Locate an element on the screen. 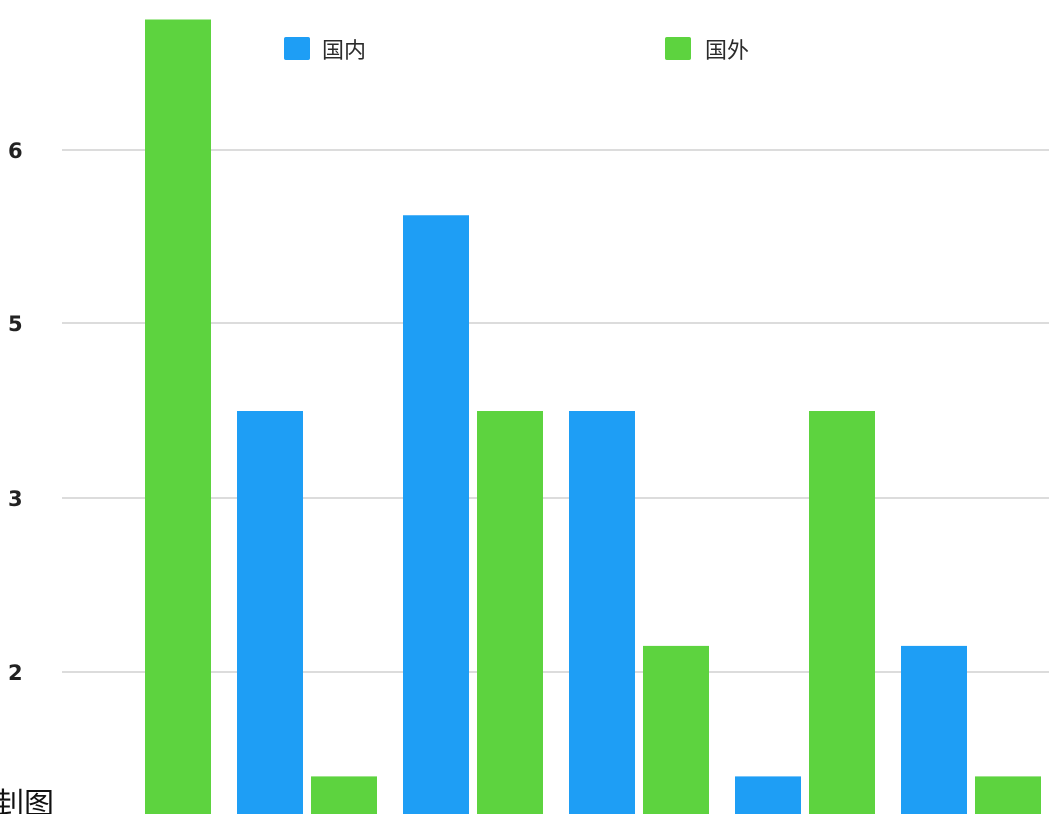 The width and height of the screenshot is (1049, 814). y-tick-label: 5 is located at coordinates (15, 324).